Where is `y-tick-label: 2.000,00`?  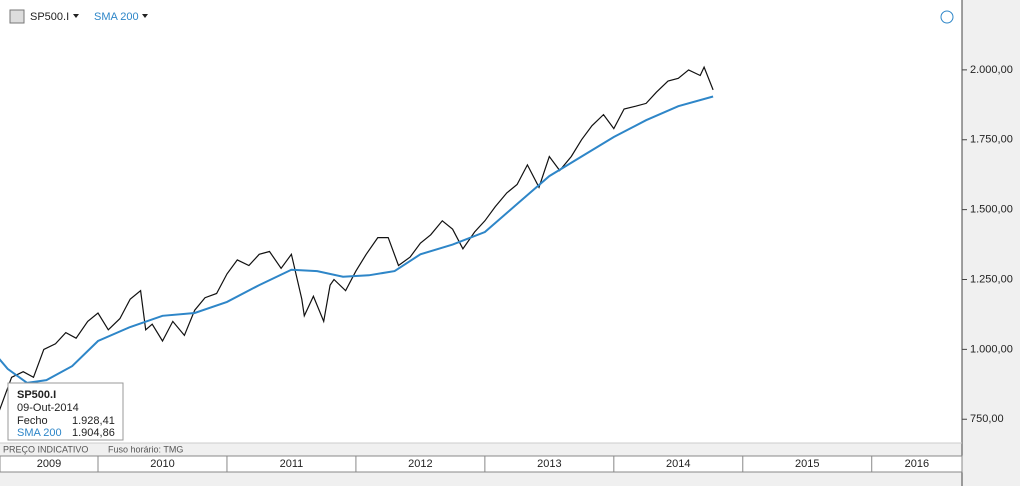
y-tick-label: 2.000,00 is located at coordinates (991, 70).